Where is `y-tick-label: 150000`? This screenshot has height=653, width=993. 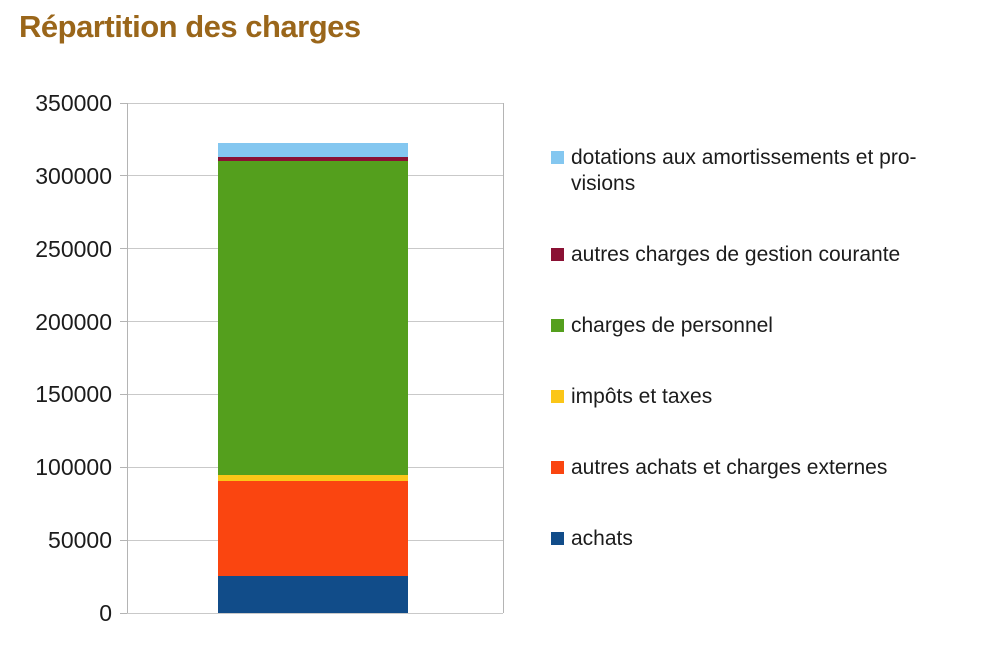
y-tick-label: 150000 is located at coordinates (73, 394).